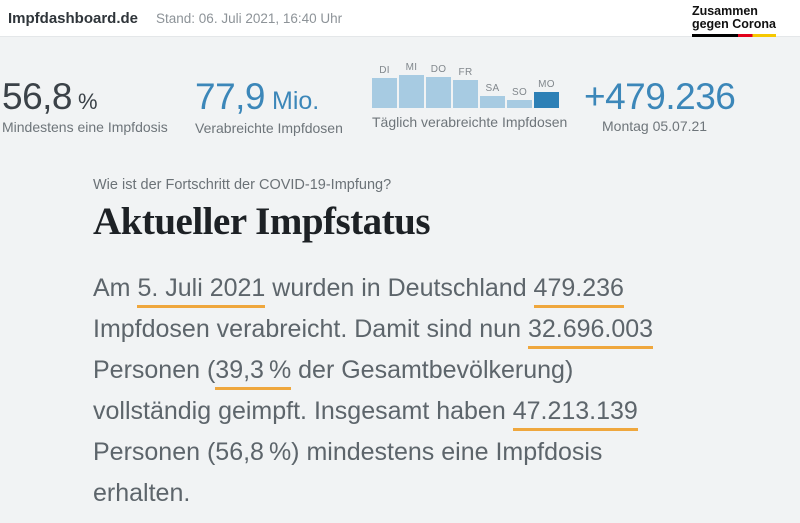 Image resolution: width=800 pixels, height=523 pixels. What do you see at coordinates (154, 370) in the screenshot?
I see `paragraph-text: Personen (` at bounding box center [154, 370].